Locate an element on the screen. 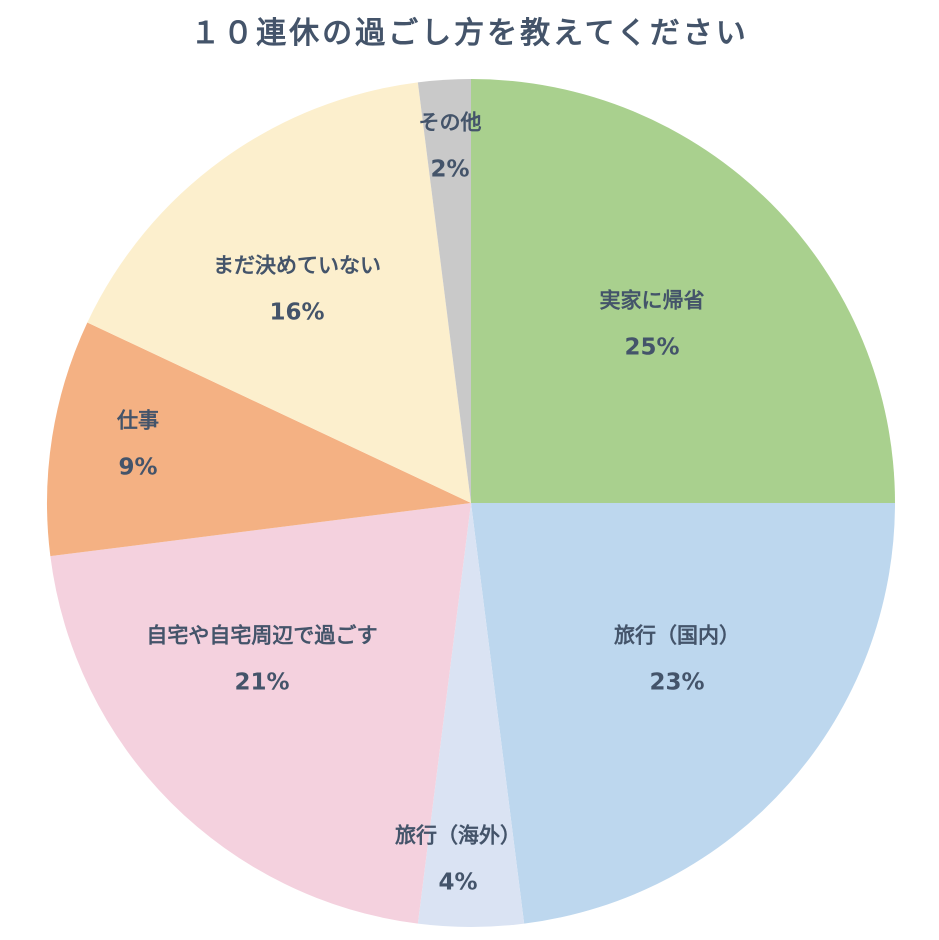  slice-category: まだ決めていない is located at coordinates (297, 265).